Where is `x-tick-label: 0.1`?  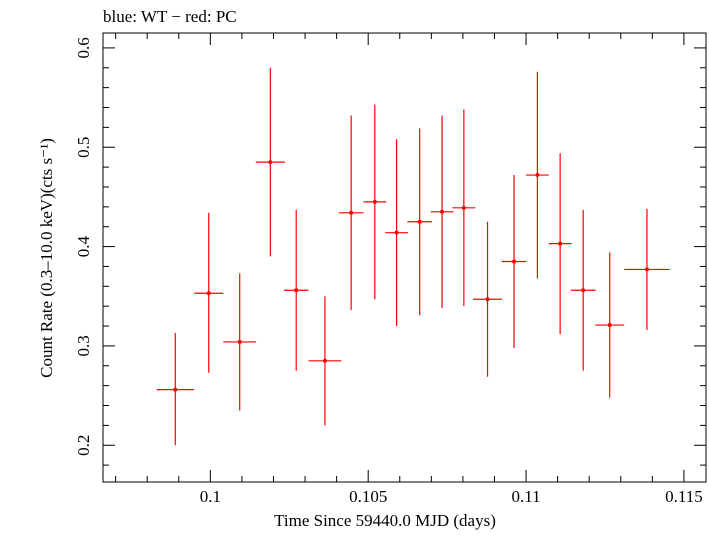 x-tick-label: 0.1 is located at coordinates (210, 496).